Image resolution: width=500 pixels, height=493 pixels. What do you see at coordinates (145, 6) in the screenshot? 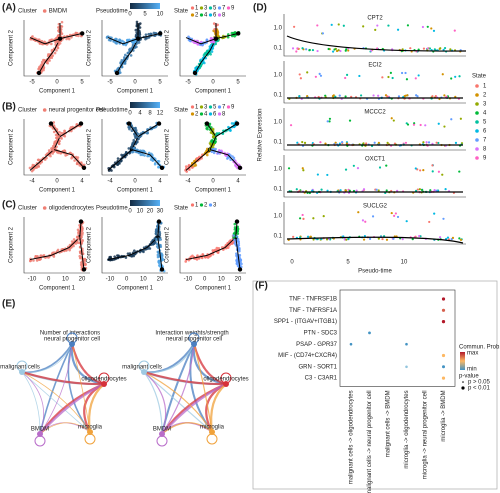
I see `color-scale` at bounding box center [145, 6].